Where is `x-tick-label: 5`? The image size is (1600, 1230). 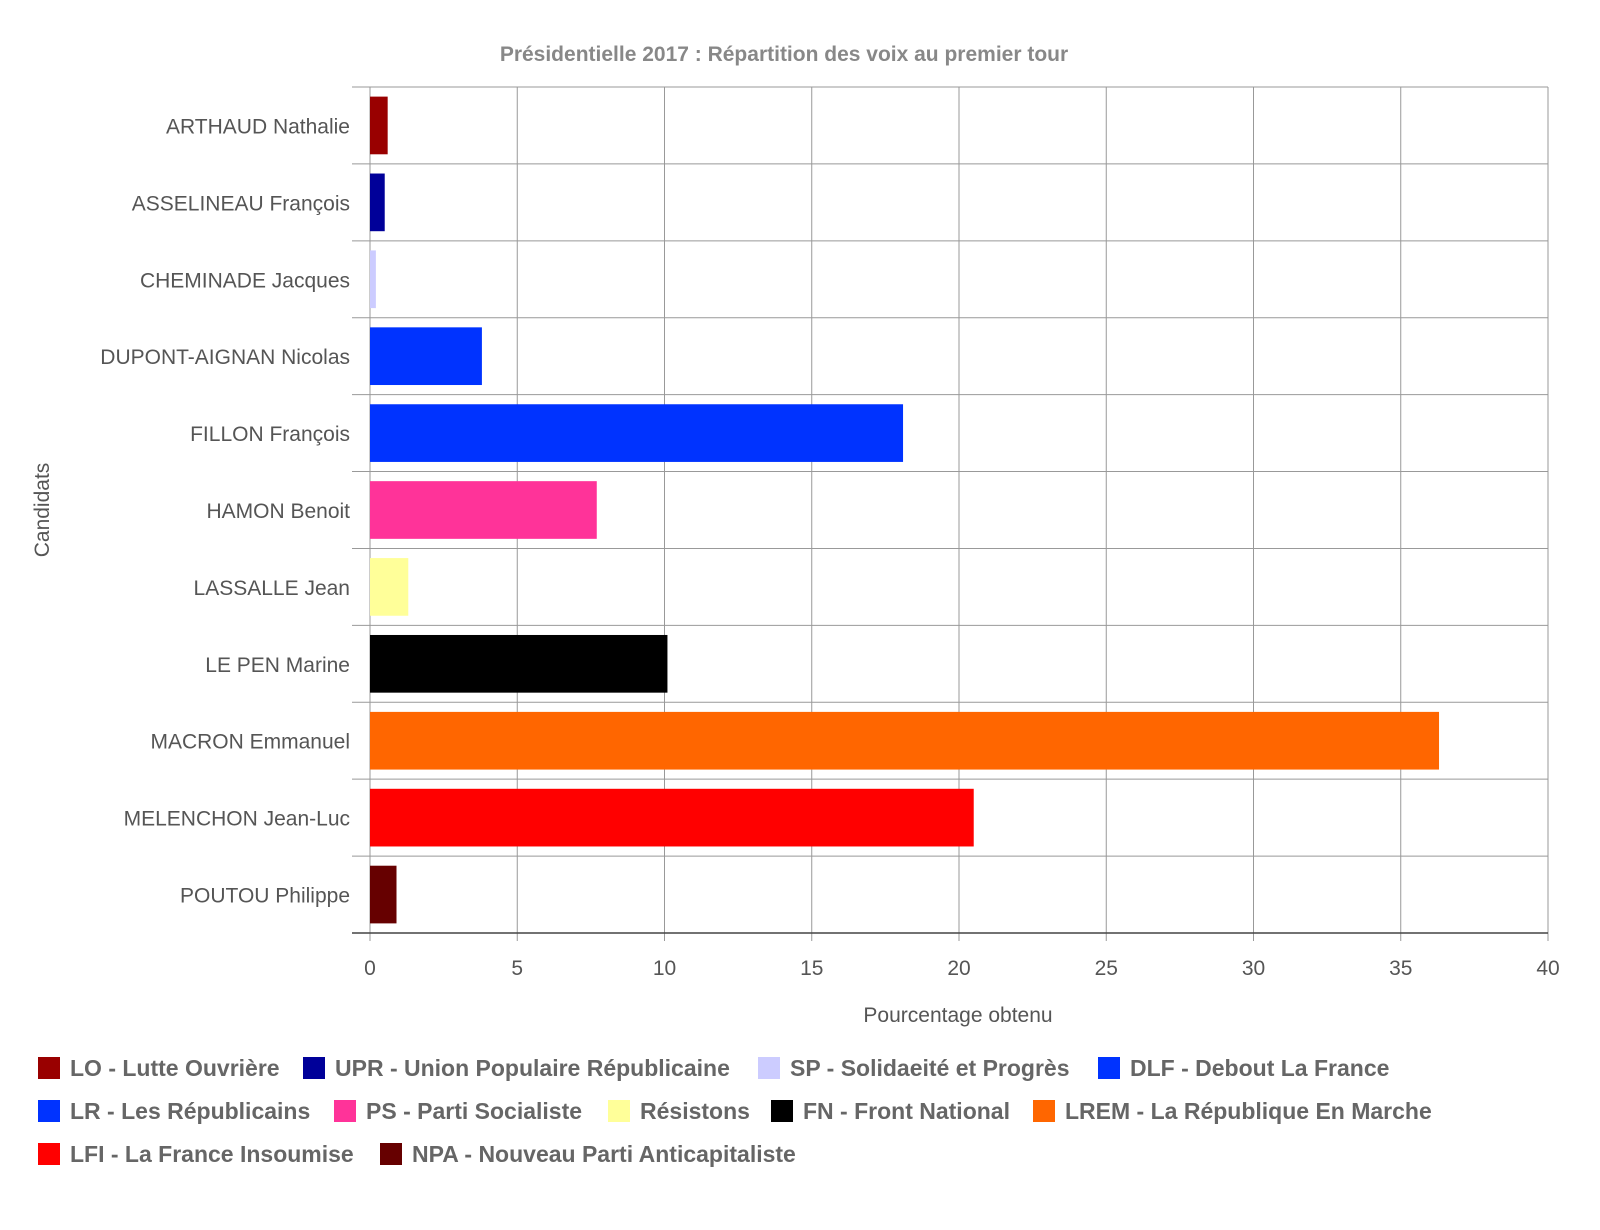 x-tick-label: 5 is located at coordinates (517, 968).